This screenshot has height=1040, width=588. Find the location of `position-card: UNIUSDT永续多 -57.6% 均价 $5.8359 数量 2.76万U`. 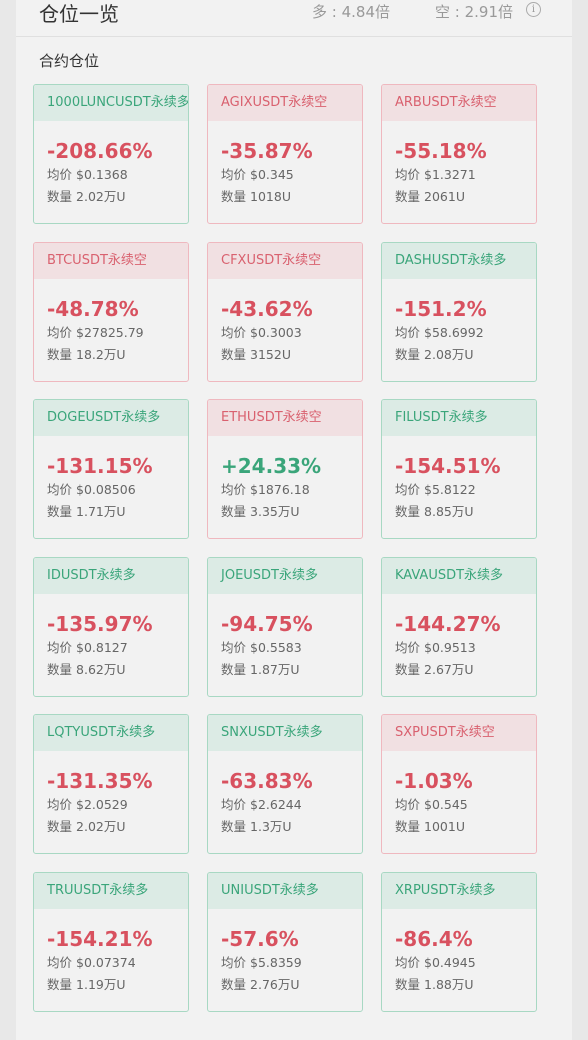

position-card: UNIUSDT永续多 -57.6% 均价 $5.8359 数量 2.76万U is located at coordinates (285, 941).